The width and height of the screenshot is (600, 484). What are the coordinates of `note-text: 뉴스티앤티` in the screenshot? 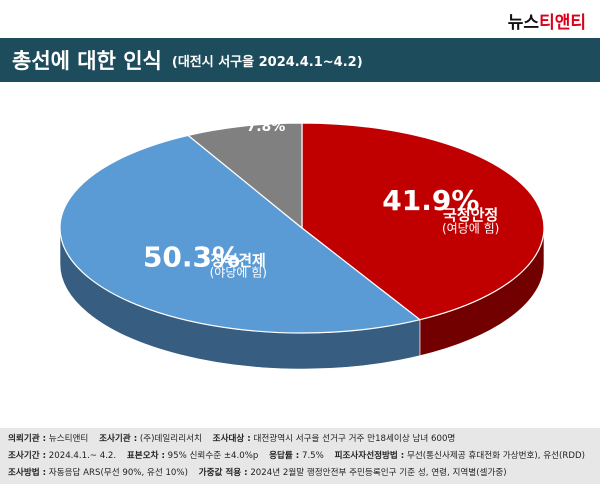 It's located at (68, 439).